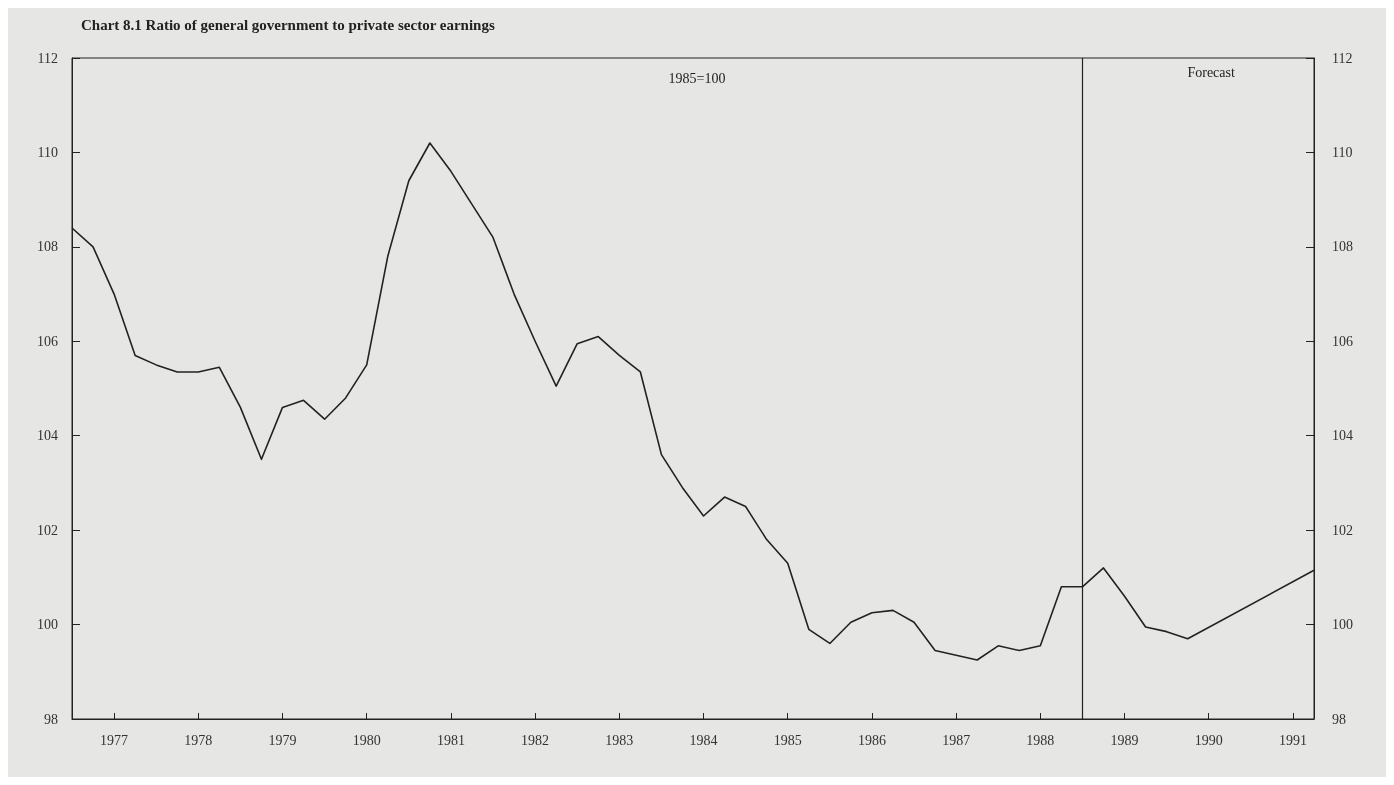 This screenshot has width=1394, height=785. I want to click on chart-title: Chart 8.1 Ratio of general government to private sector earnings, so click(288, 24).